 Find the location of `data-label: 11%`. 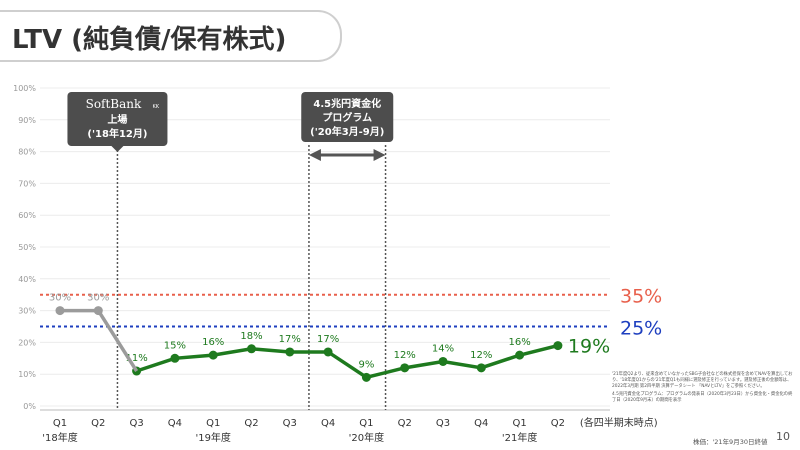

data-label: 11% is located at coordinates (136, 358).